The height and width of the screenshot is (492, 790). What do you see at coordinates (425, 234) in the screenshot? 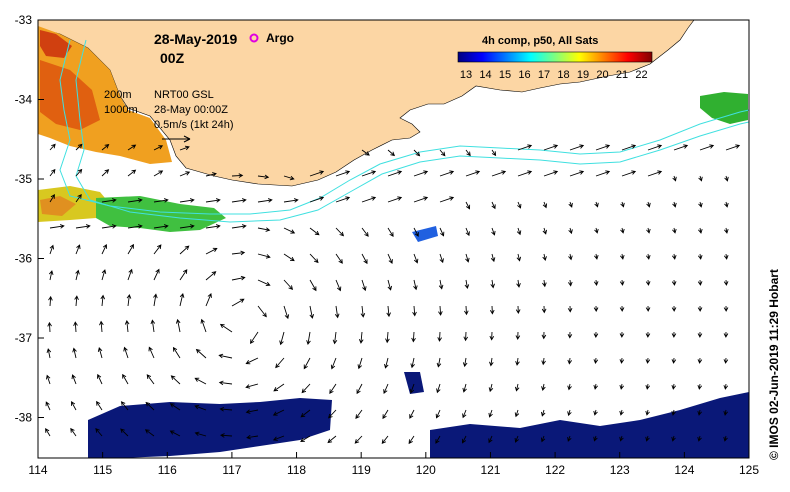
I see `sst-blue-dot` at bounding box center [425, 234].